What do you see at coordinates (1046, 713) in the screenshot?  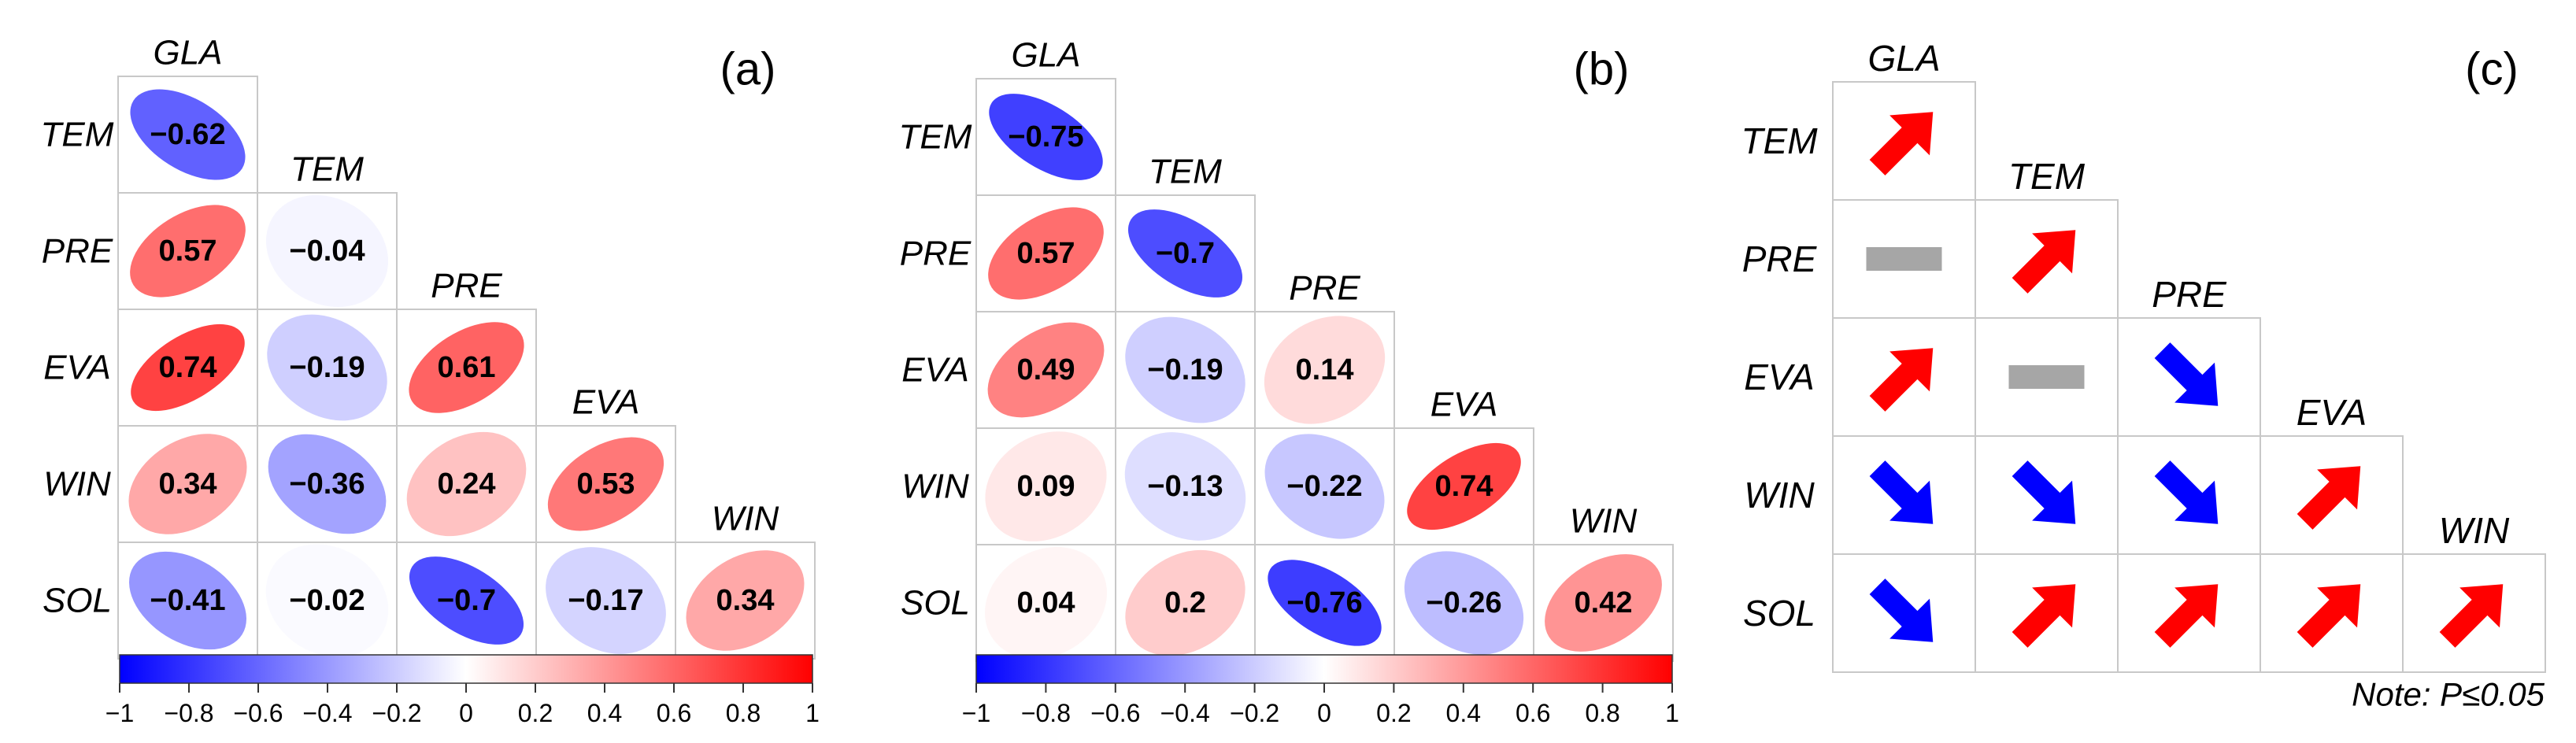 I see `colorbar-tick-label: −0.8` at bounding box center [1046, 713].